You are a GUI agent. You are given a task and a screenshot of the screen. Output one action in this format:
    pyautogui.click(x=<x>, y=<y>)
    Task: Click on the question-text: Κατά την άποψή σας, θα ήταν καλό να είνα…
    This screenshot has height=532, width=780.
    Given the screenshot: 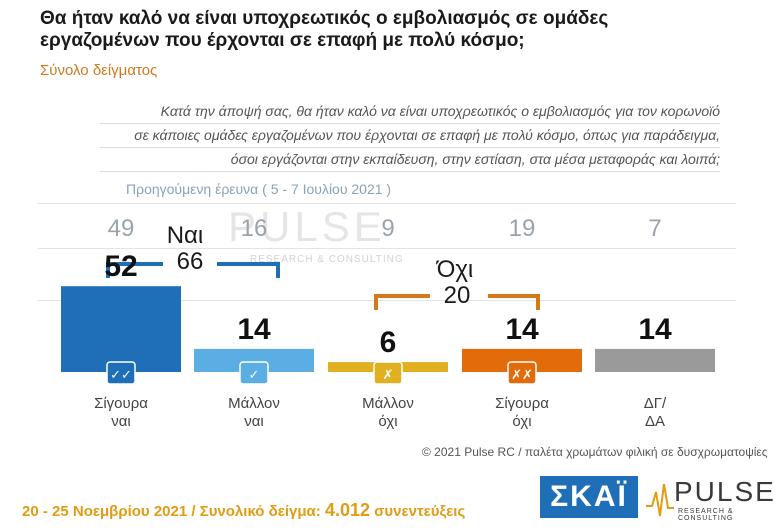 What is the action you would take?
    pyautogui.click(x=410, y=136)
    